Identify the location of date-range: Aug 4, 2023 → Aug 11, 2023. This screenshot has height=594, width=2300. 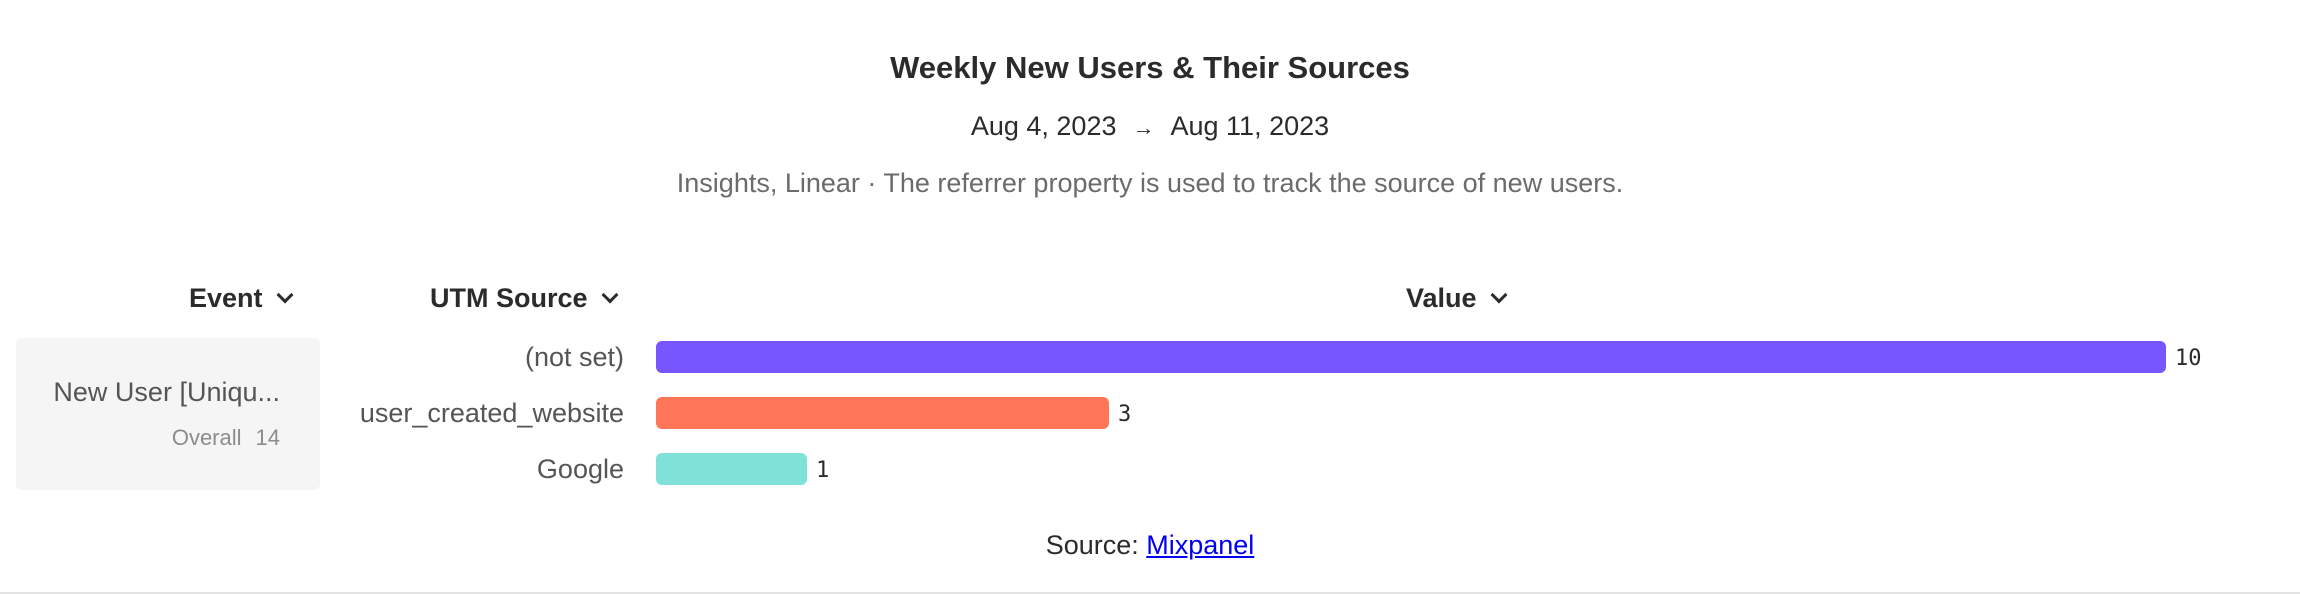
(1150, 127).